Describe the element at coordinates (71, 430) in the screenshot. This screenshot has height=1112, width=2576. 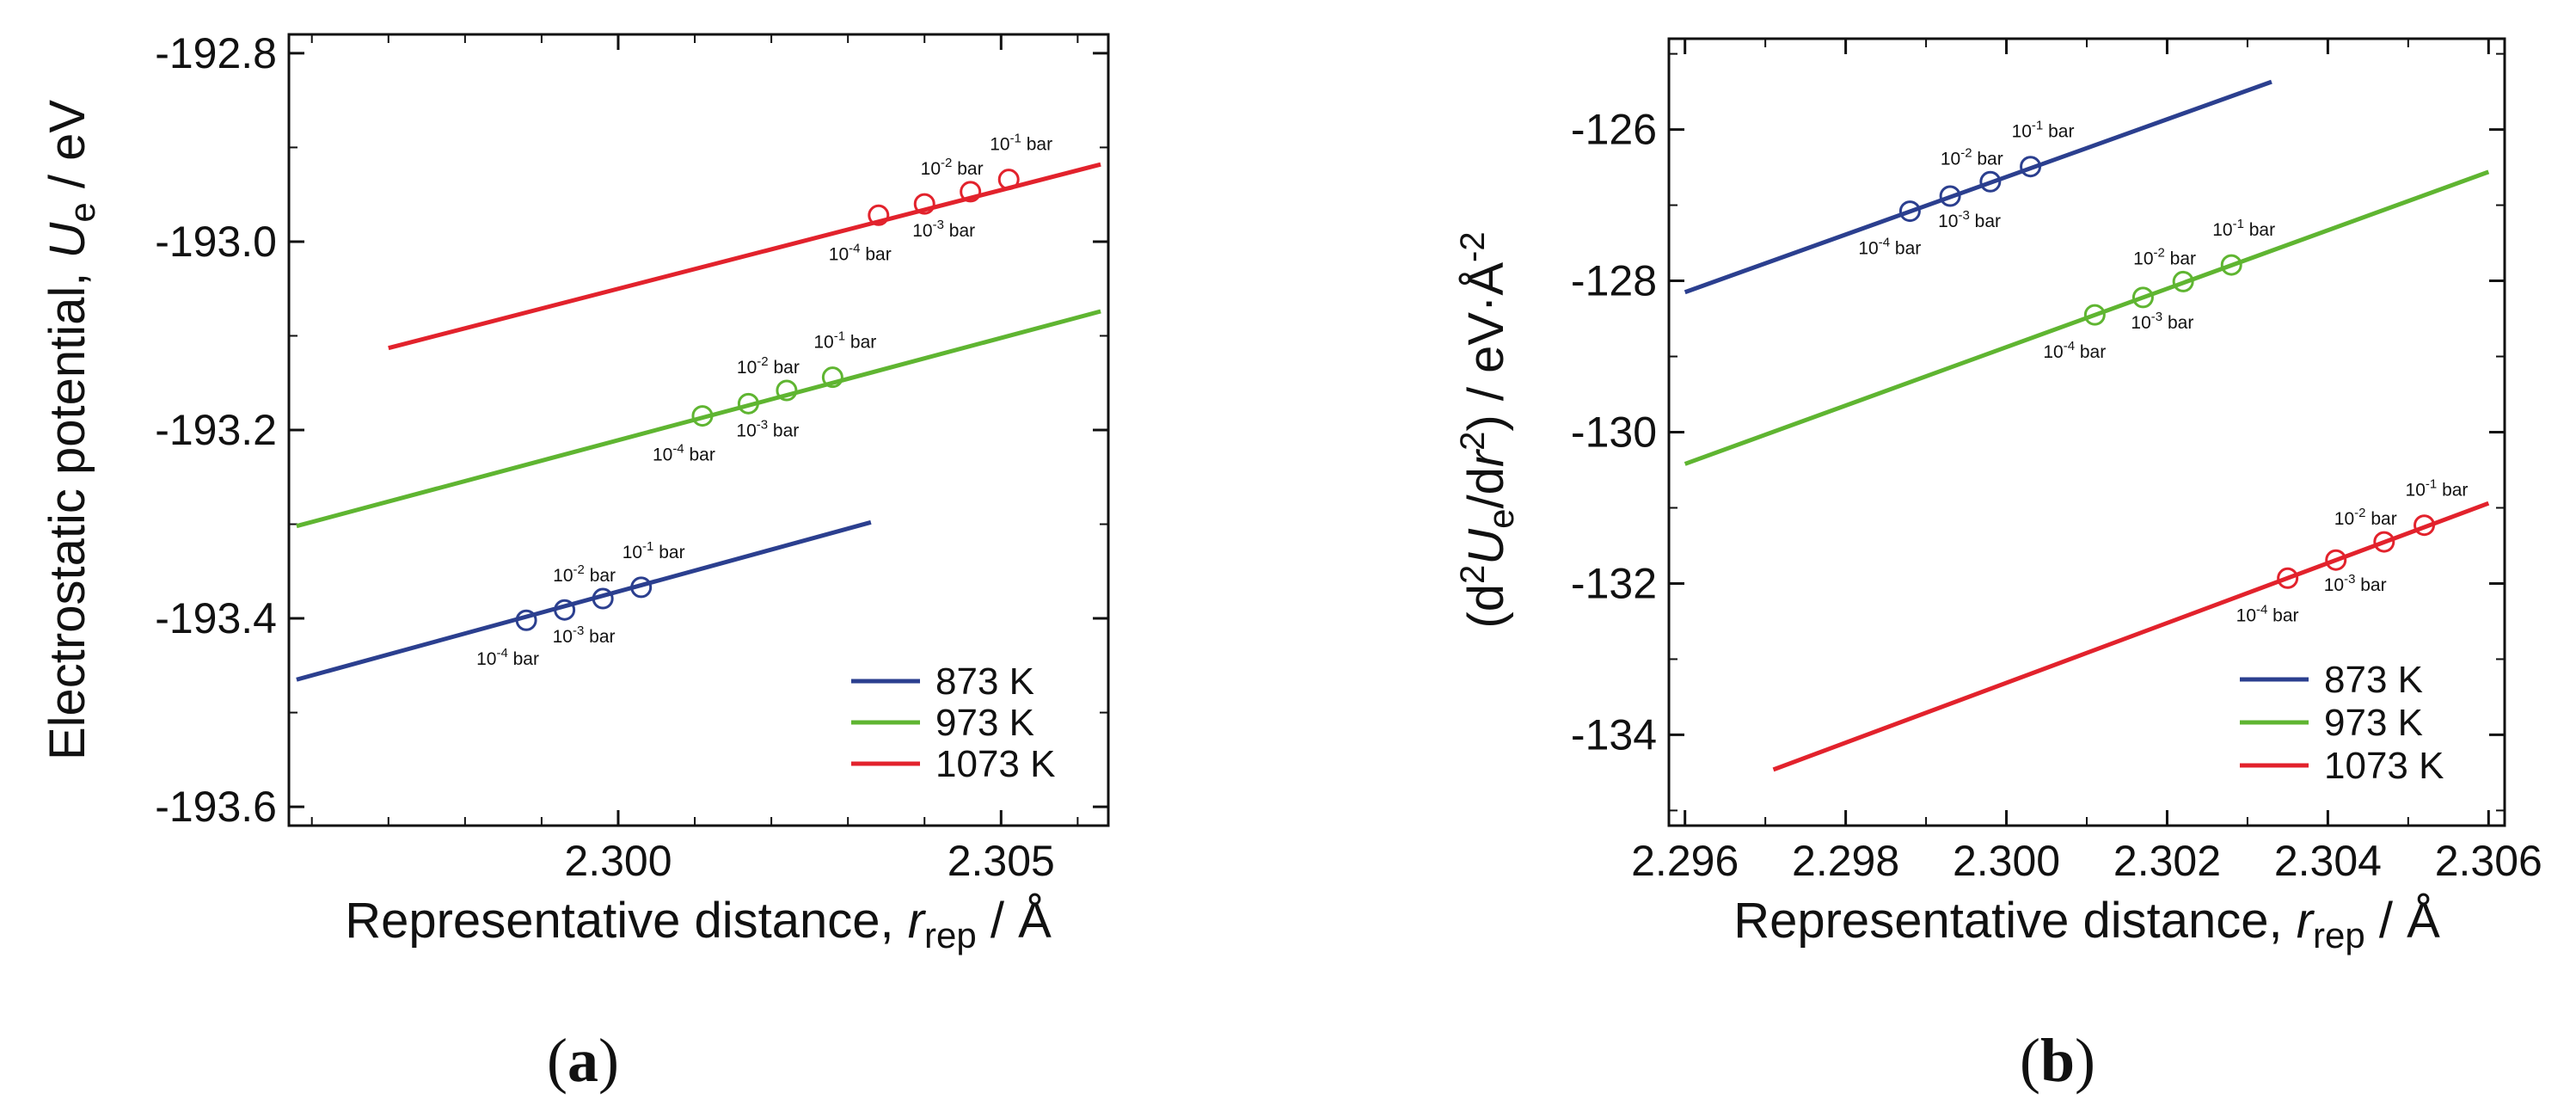
I see `y-axis-label: Electrostatic potential, Ue / eV` at that location.